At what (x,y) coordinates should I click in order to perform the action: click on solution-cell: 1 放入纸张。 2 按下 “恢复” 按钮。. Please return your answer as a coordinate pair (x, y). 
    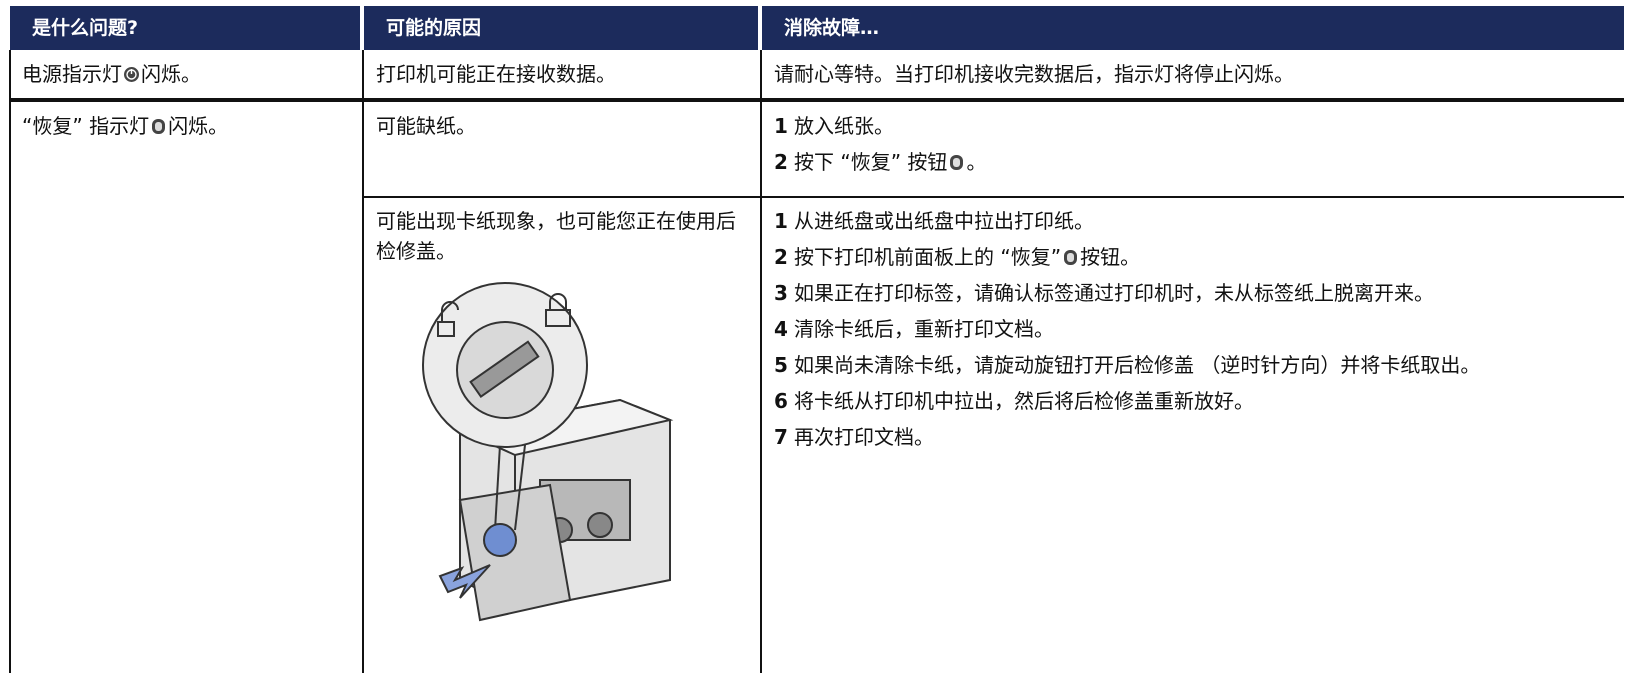
    Looking at the image, I should click on (1173, 142).